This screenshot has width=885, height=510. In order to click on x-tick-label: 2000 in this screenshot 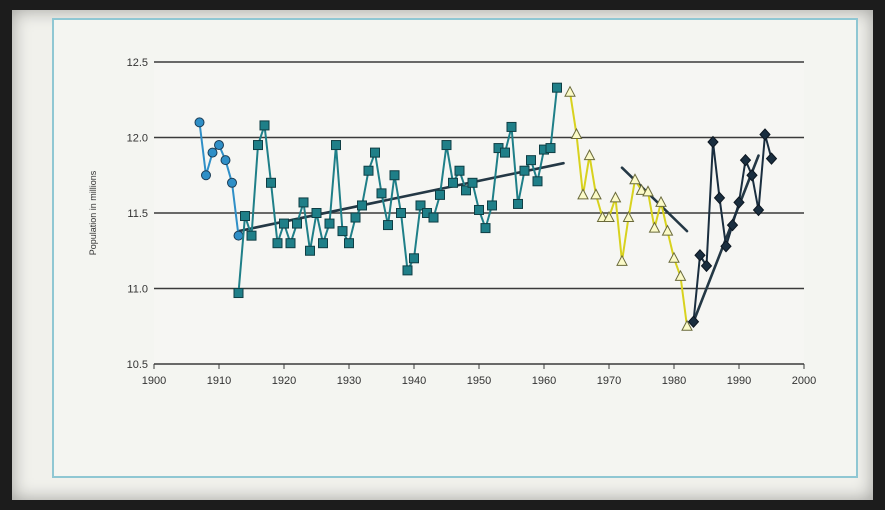, I will do `click(804, 381)`.